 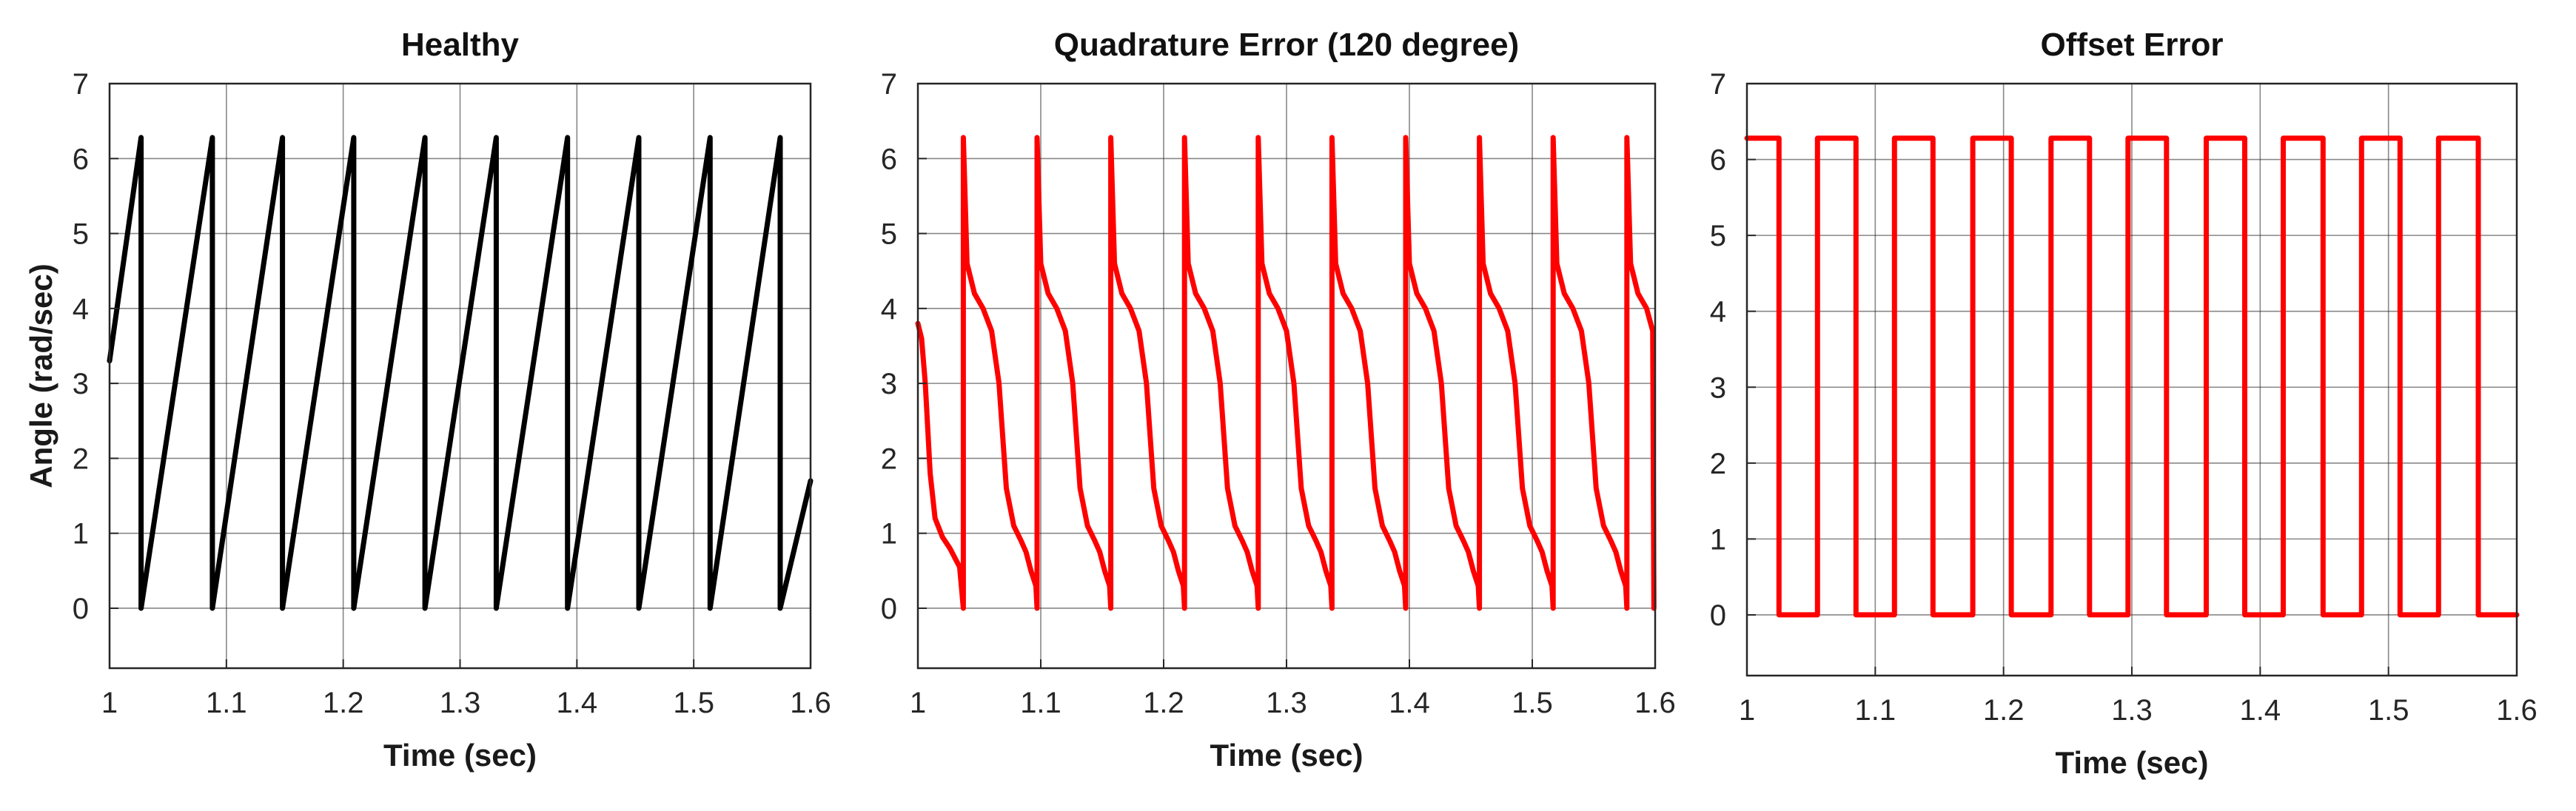 What do you see at coordinates (41, 375) in the screenshot?
I see `y-axis-label: Angle (rad/sec)` at bounding box center [41, 375].